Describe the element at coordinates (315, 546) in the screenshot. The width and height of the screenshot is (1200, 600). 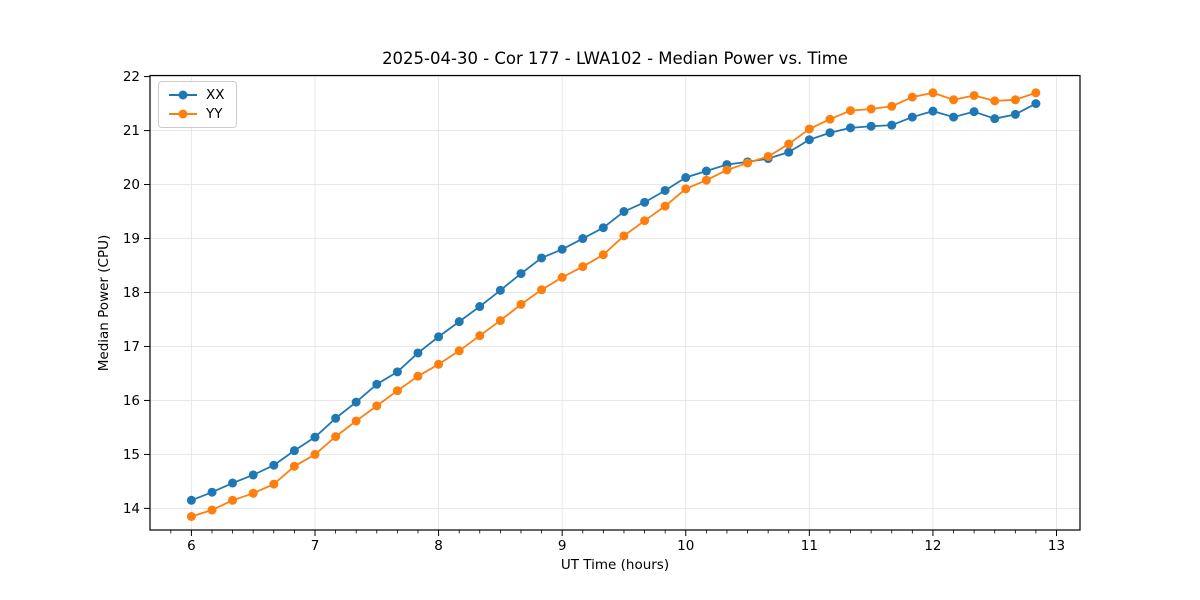
I see `x-axis-tick-label: 7` at that location.